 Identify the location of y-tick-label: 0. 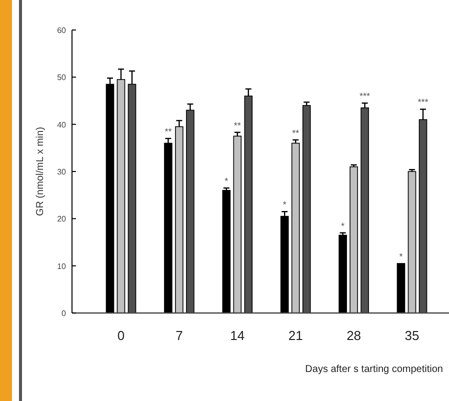
(64, 313).